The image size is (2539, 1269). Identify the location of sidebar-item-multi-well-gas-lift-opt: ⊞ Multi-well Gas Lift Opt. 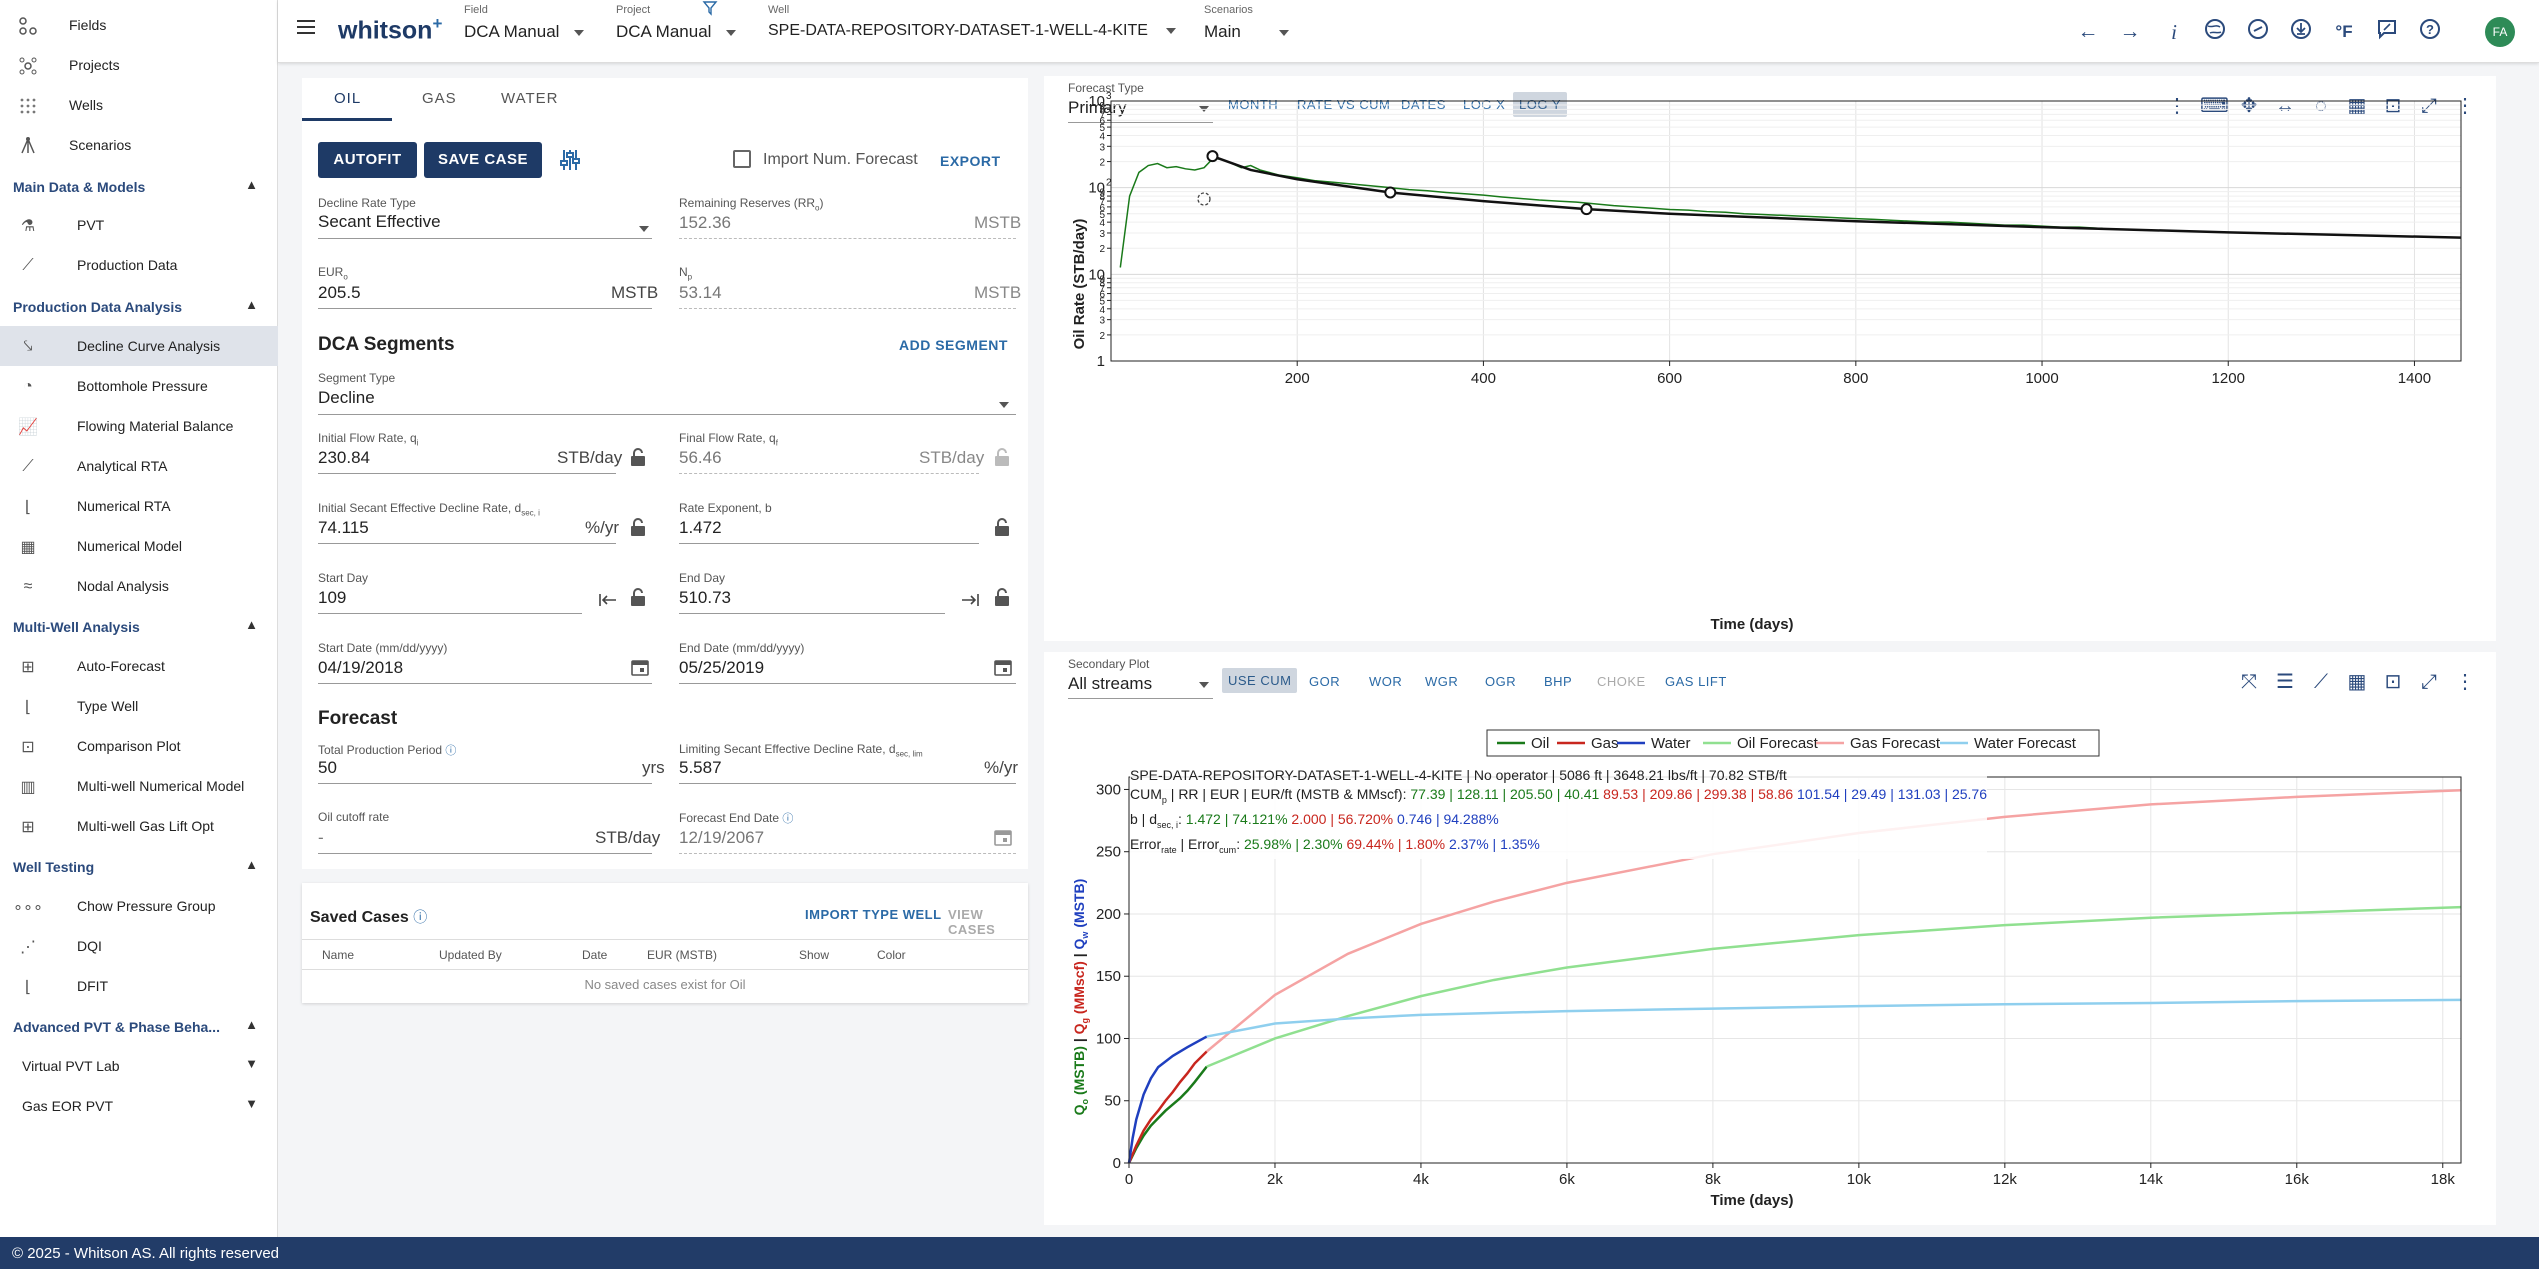
(139, 826).